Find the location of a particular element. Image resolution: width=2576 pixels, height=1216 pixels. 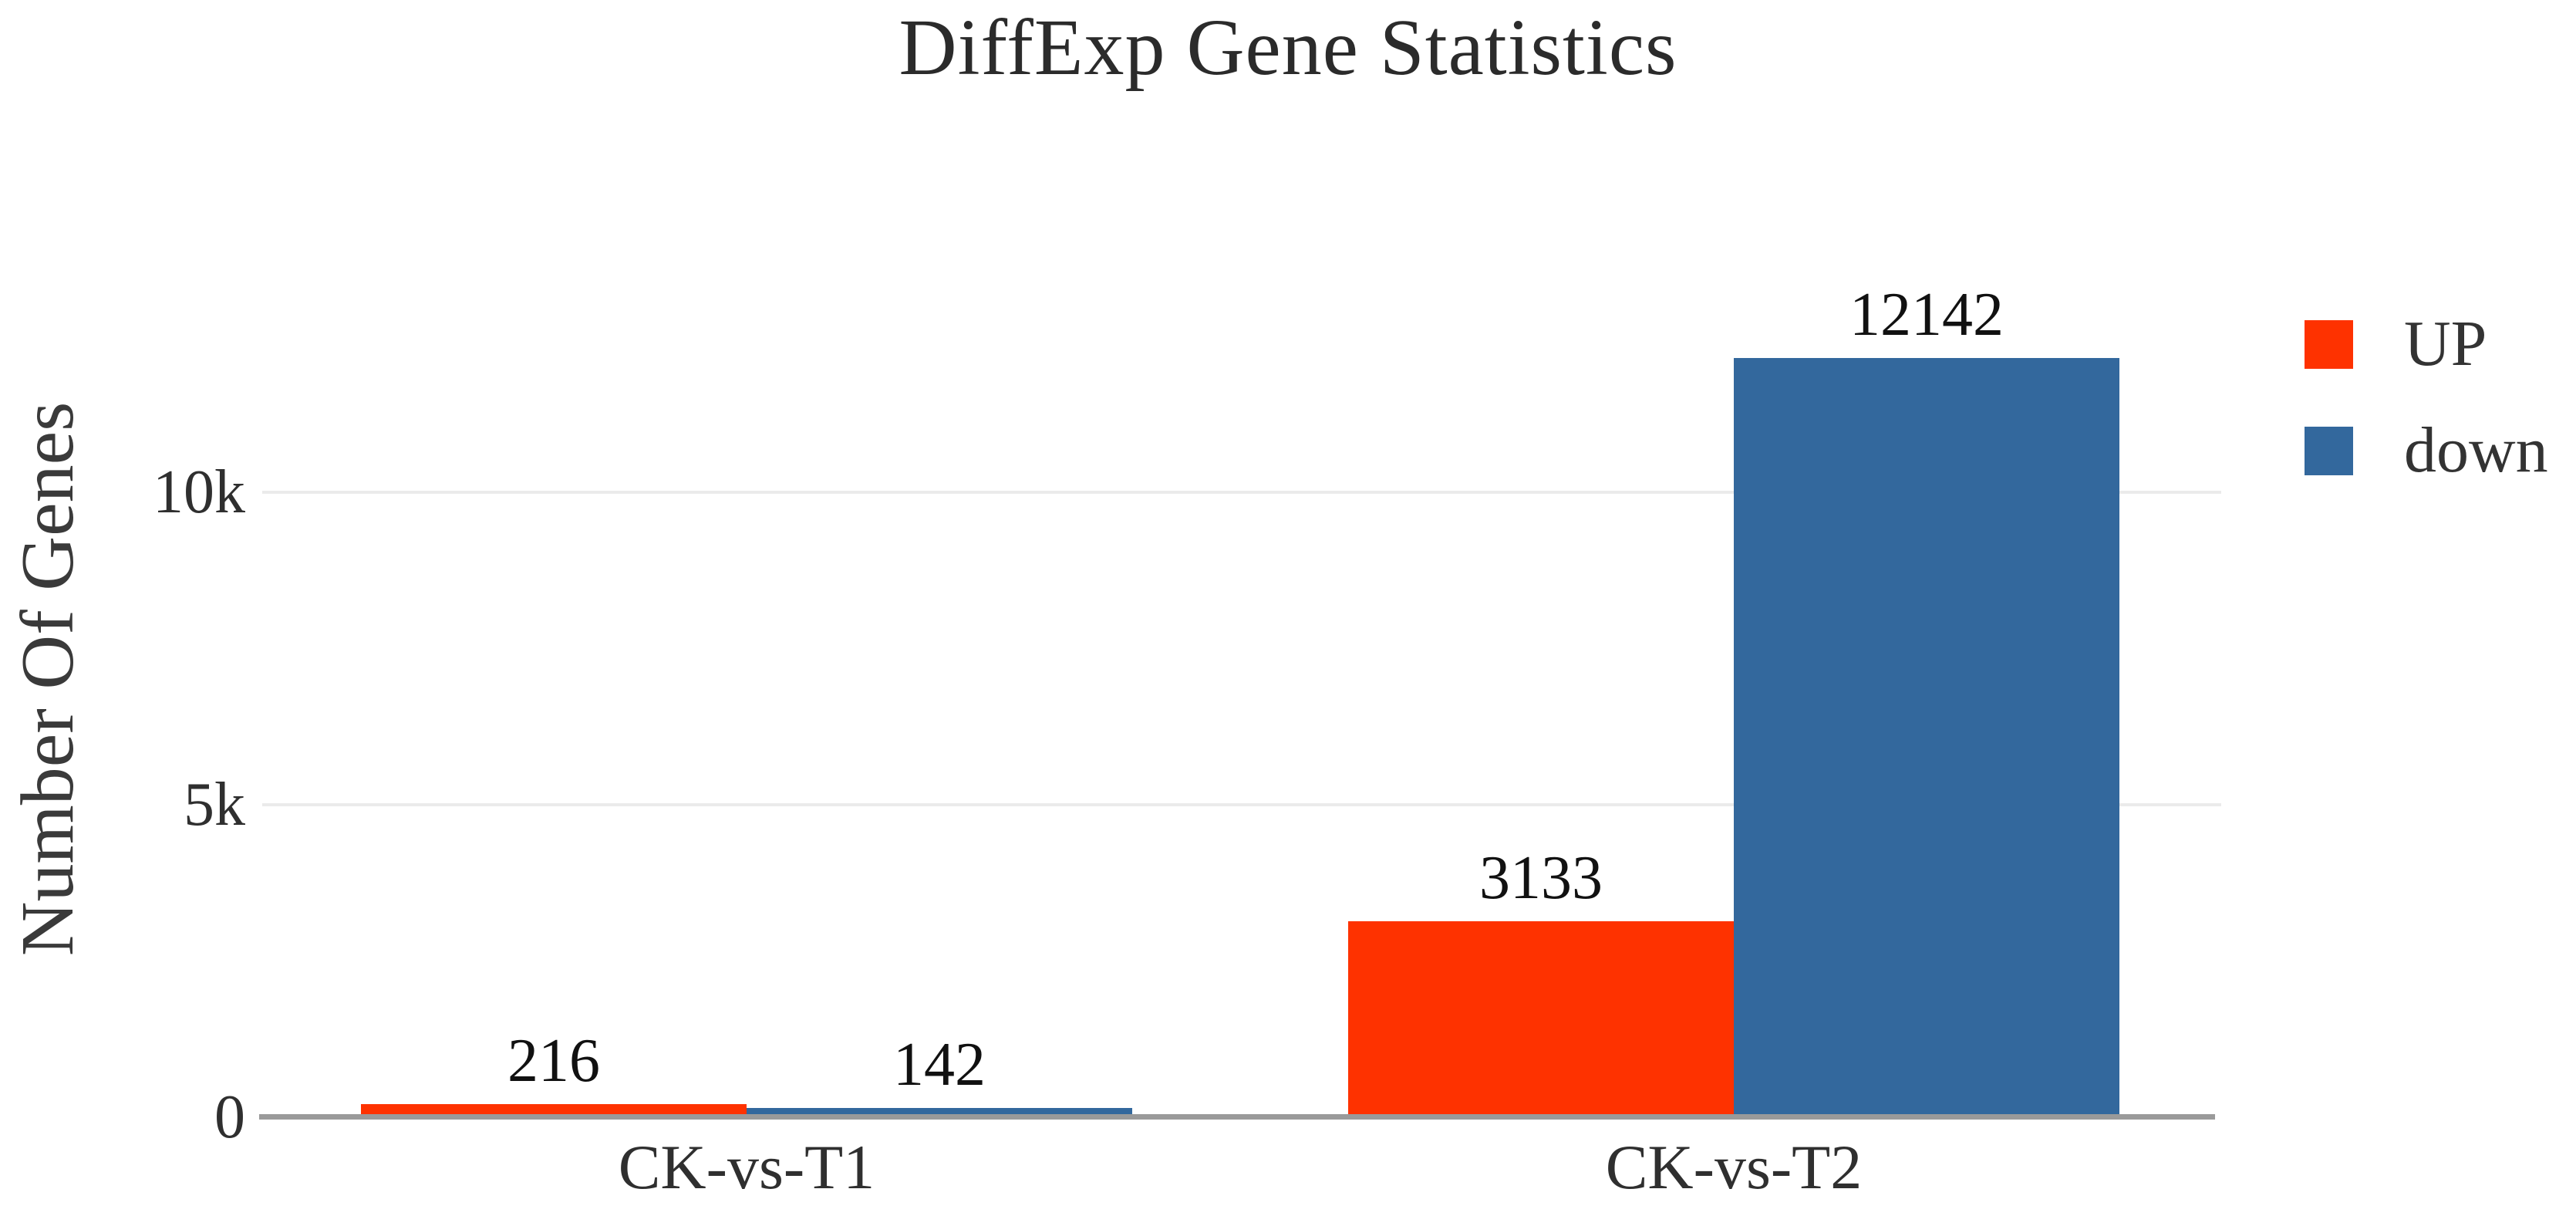

legend-item-up: UP is located at coordinates (2426, 344).